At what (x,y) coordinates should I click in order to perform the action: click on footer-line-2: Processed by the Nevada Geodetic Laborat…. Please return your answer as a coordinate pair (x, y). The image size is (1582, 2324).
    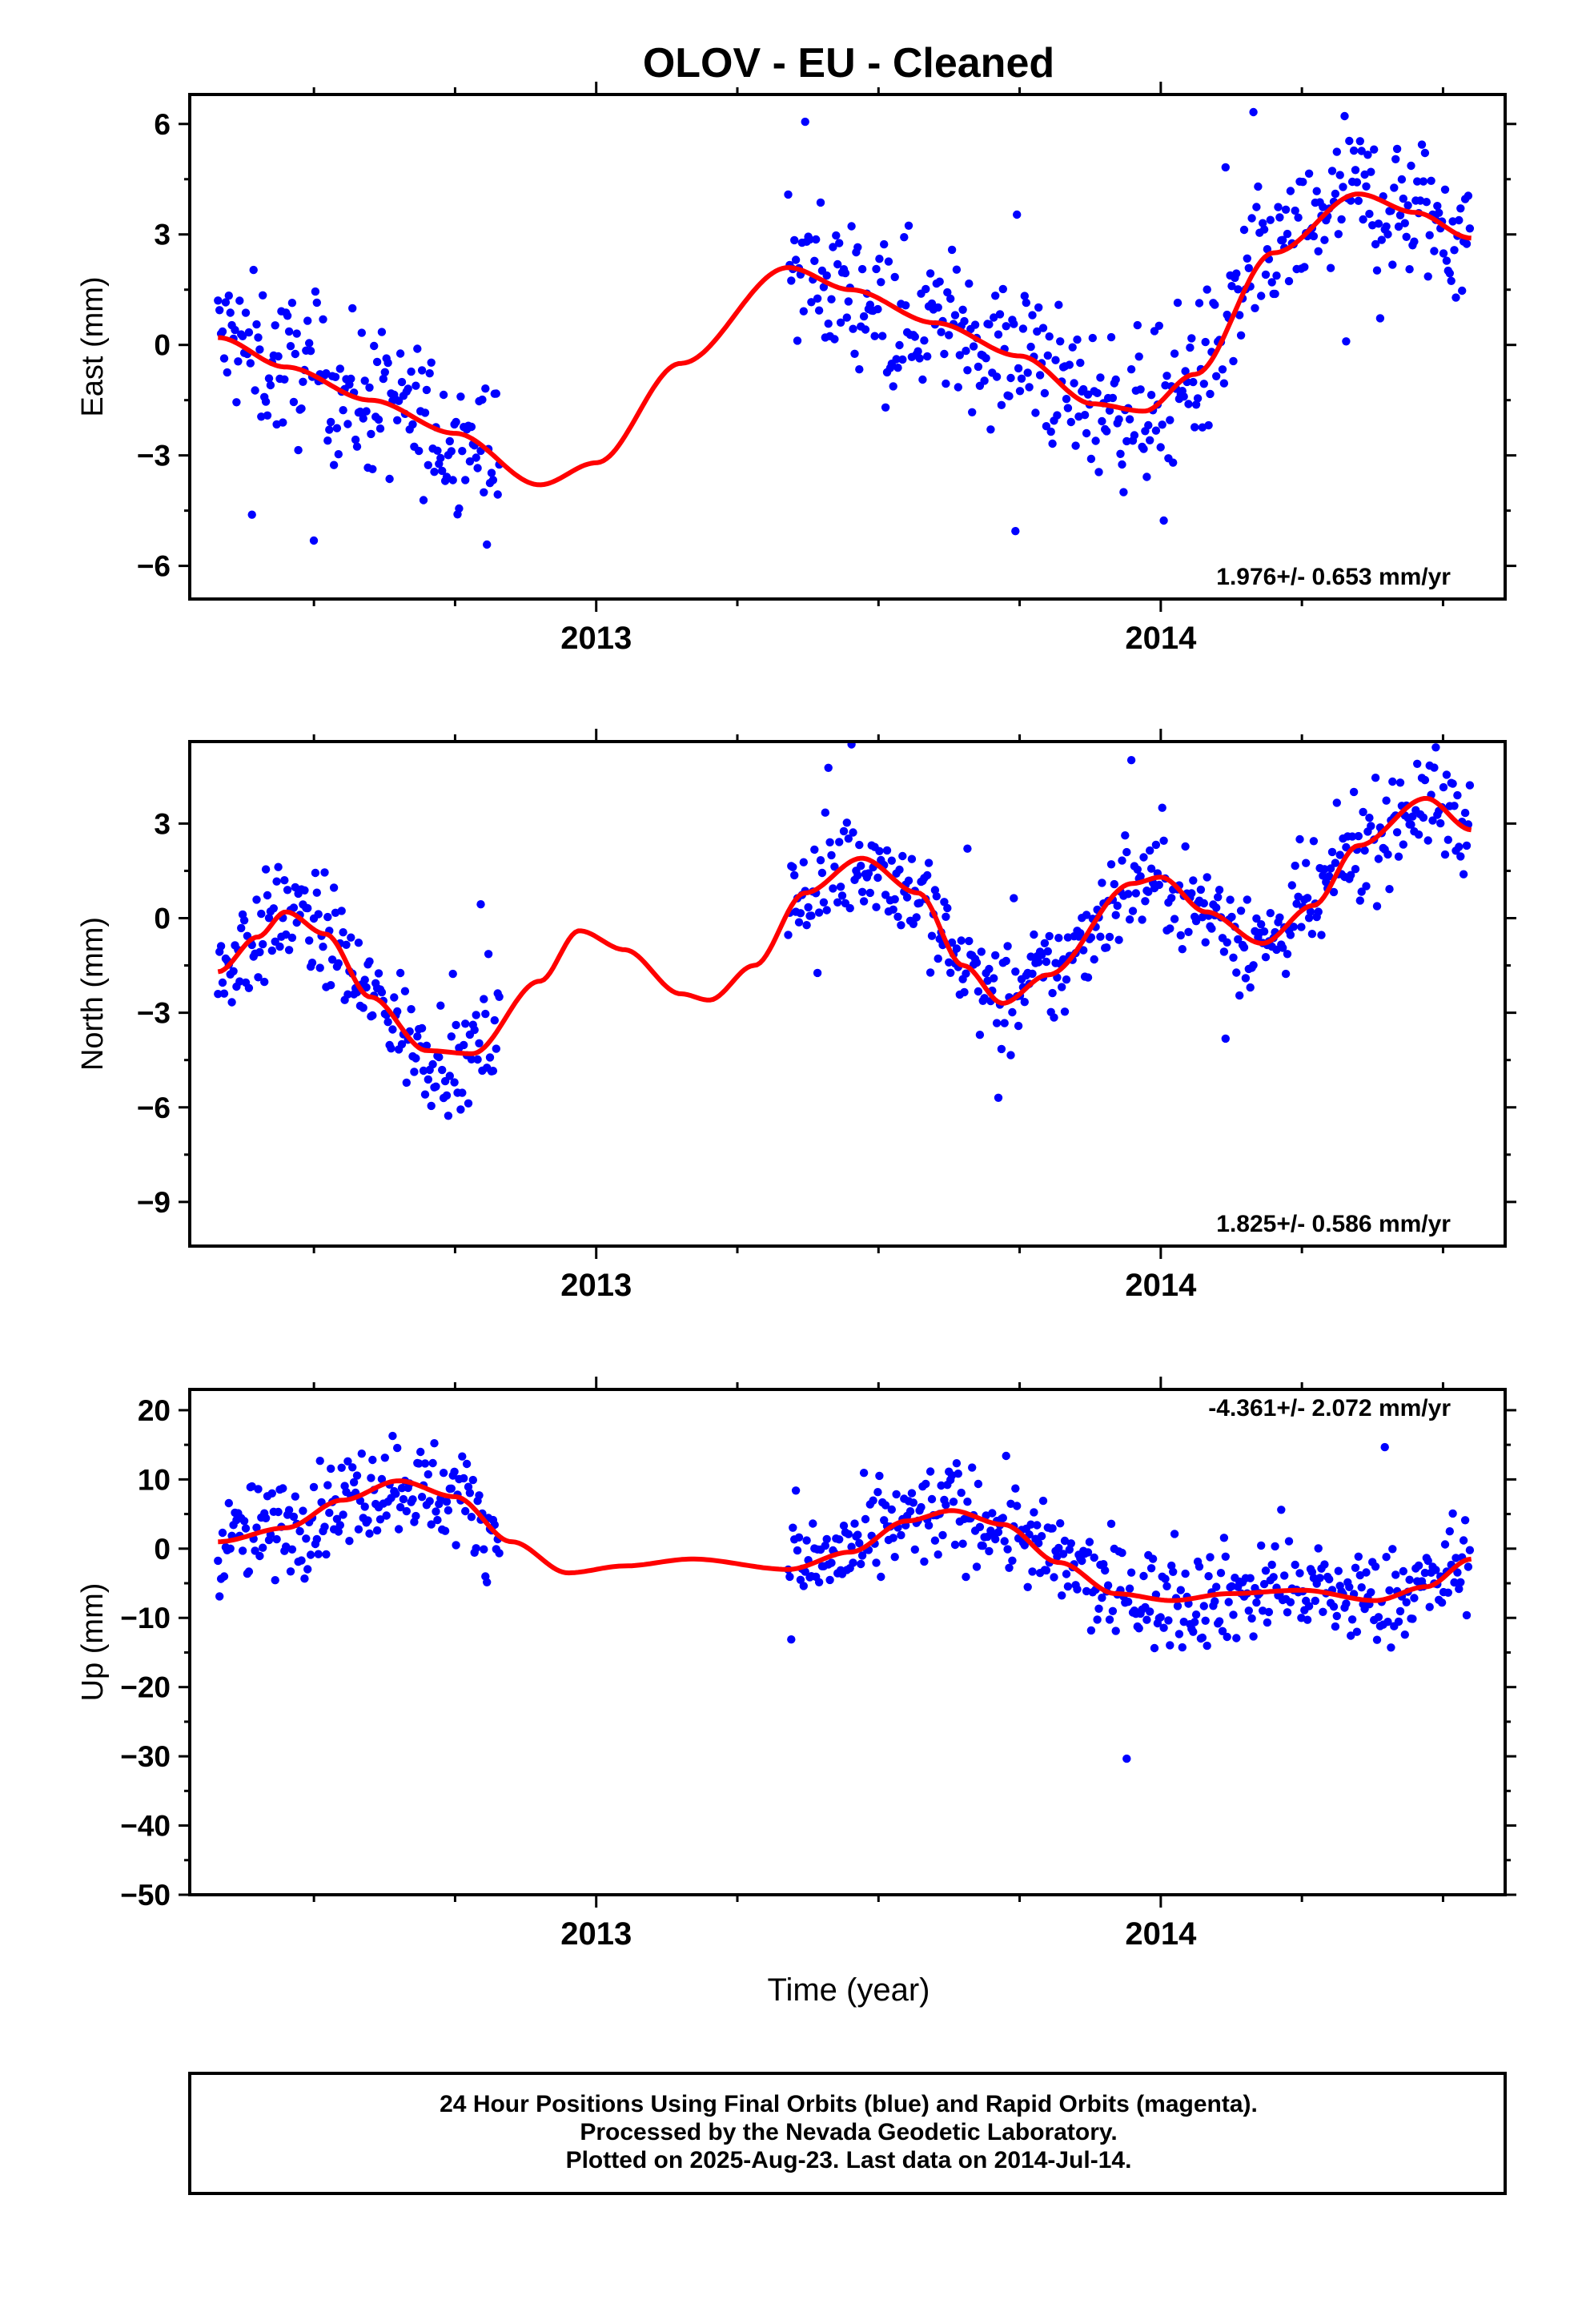
    Looking at the image, I should click on (848, 2132).